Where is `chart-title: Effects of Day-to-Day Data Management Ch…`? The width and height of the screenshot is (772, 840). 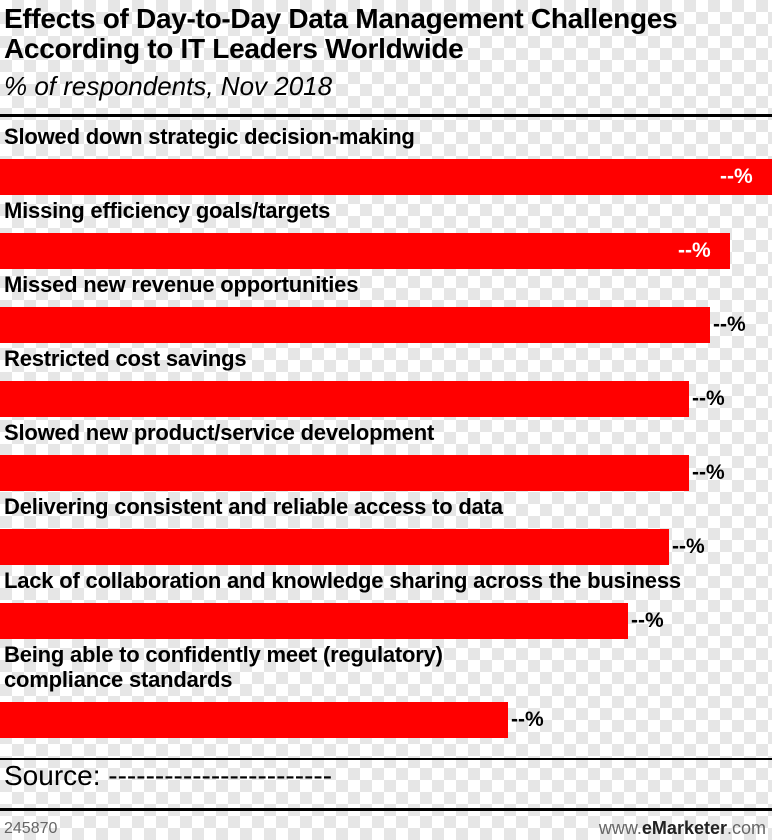 chart-title: Effects of Day-to-Day Data Management Ch… is located at coordinates (341, 33).